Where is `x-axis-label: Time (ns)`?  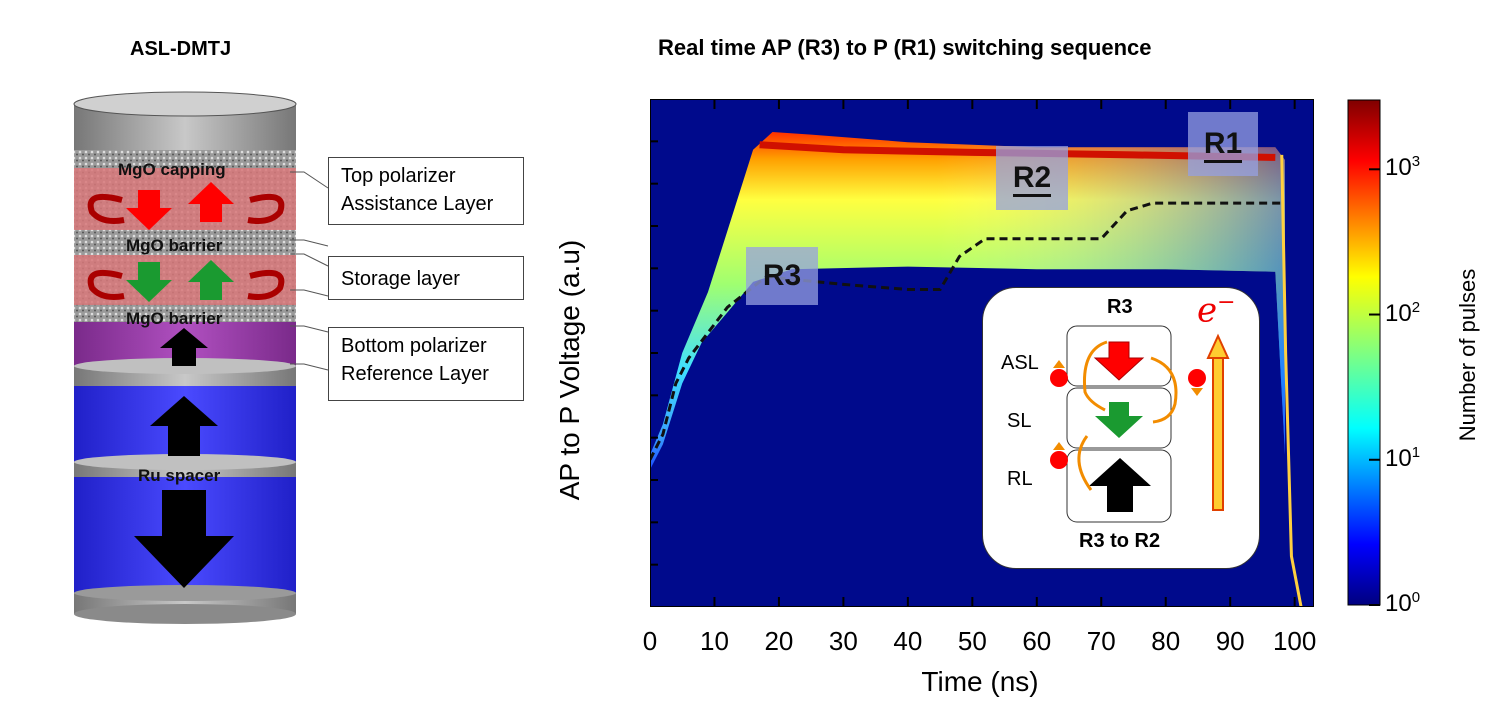 x-axis-label: Time (ns) is located at coordinates (980, 681).